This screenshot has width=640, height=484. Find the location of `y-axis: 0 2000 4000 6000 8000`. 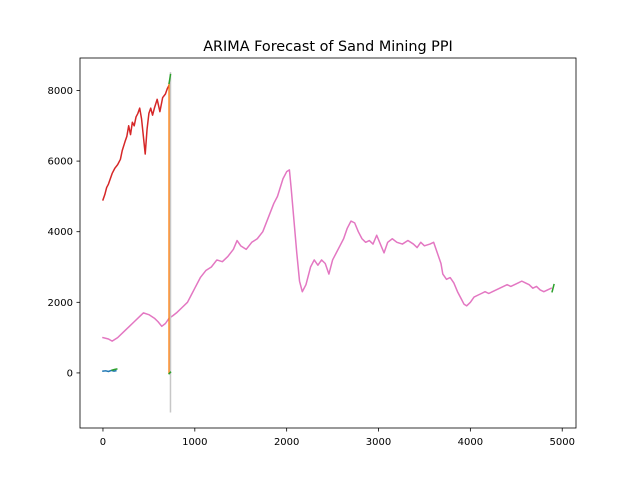

y-axis: 0 2000 4000 6000 8000 is located at coordinates (64, 232).